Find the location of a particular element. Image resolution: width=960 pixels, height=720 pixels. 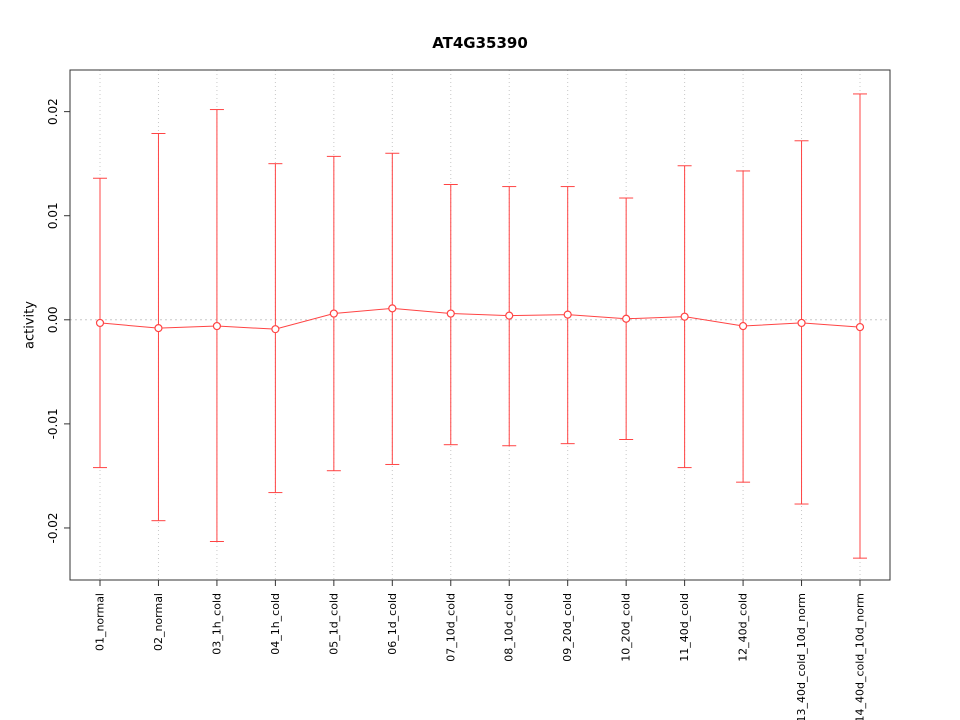

x-tick-label: 12_40d_cold is located at coordinates (743, 627).